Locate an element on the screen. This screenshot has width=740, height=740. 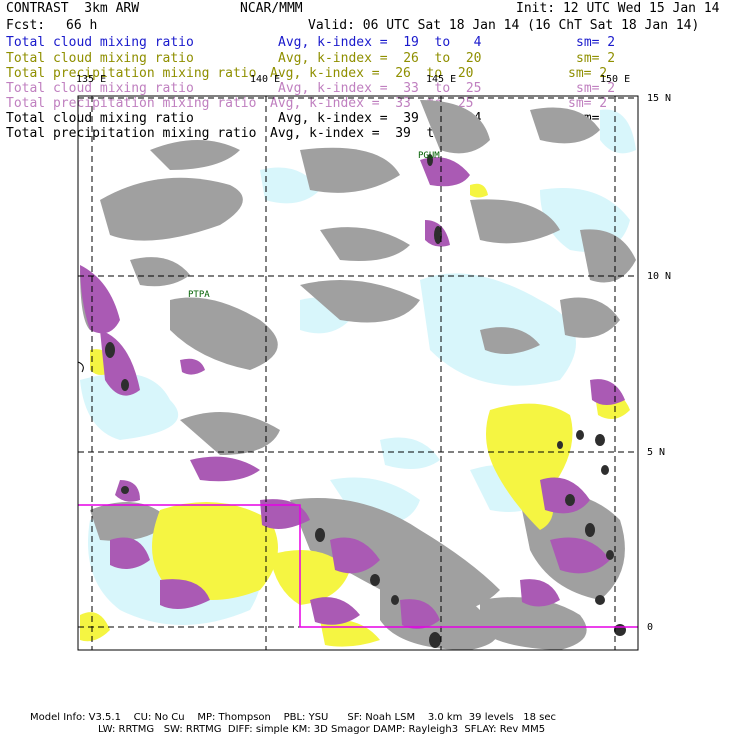
field-row-1-name: Total cloud mixing ratio is located at coordinates (100, 42).